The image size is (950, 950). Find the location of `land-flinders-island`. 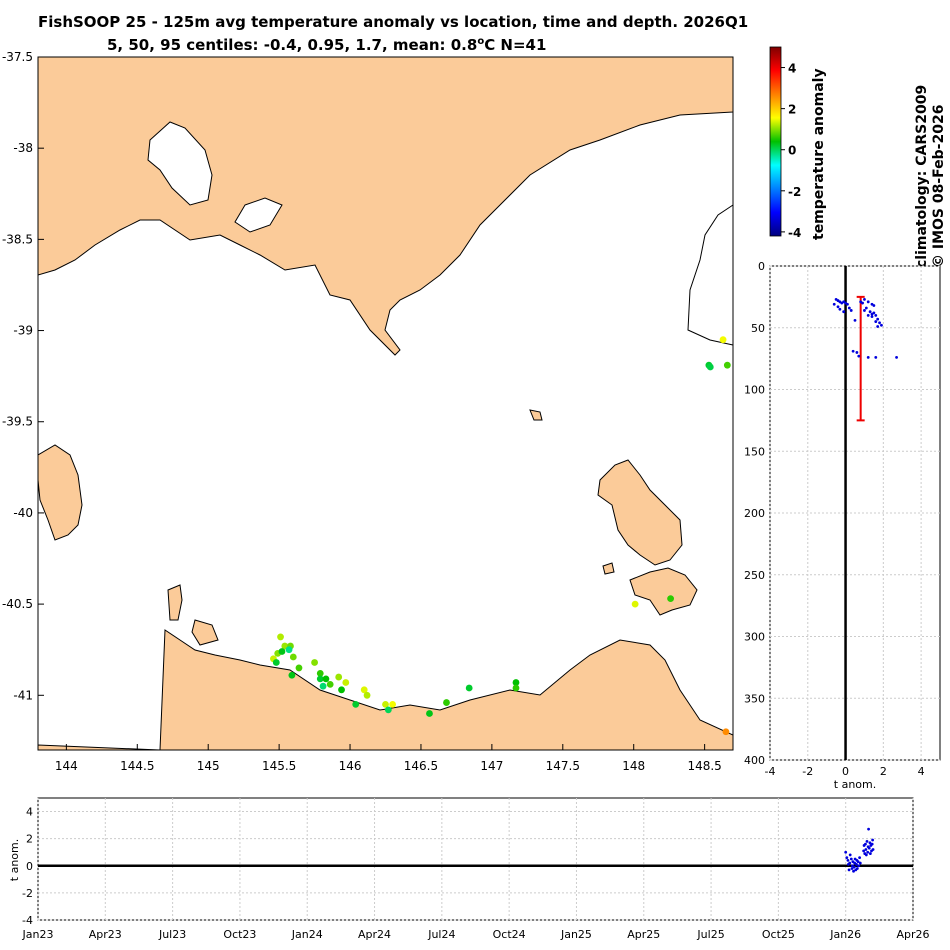

land-flinders-island is located at coordinates (640, 512).